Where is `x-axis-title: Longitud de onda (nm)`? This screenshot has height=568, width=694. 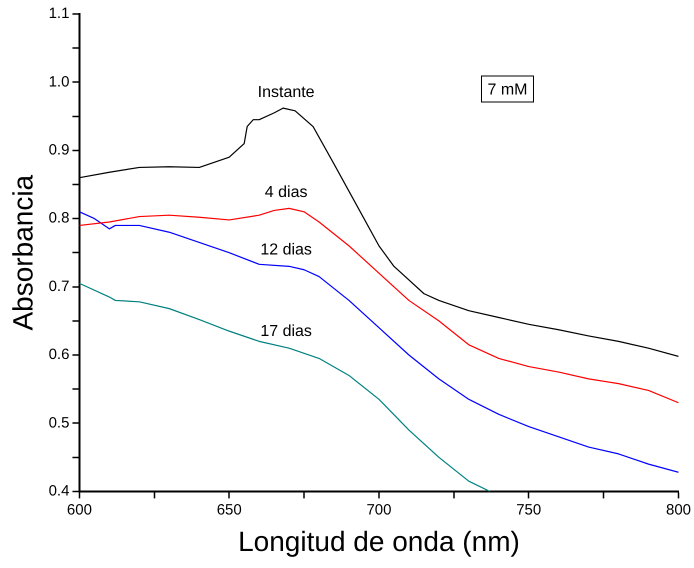 x-axis-title: Longitud de onda (nm) is located at coordinates (379, 541).